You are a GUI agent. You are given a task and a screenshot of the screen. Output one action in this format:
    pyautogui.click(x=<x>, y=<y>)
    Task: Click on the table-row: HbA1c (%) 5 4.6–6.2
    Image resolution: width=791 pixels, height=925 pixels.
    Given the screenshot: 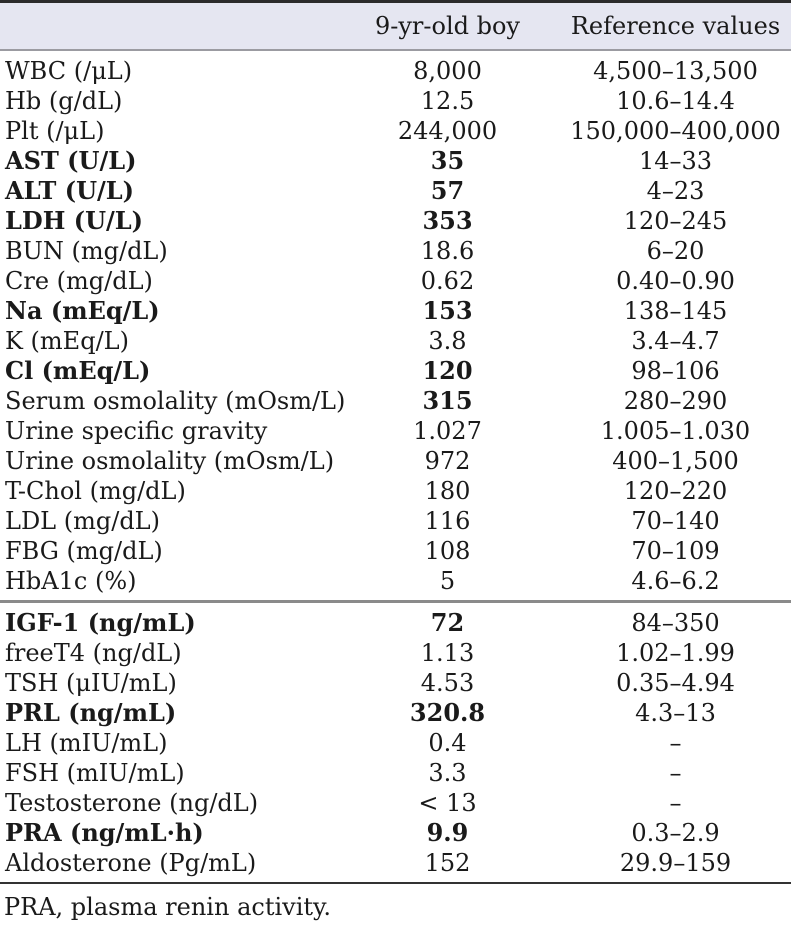 What is the action you would take?
    pyautogui.click(x=395, y=581)
    